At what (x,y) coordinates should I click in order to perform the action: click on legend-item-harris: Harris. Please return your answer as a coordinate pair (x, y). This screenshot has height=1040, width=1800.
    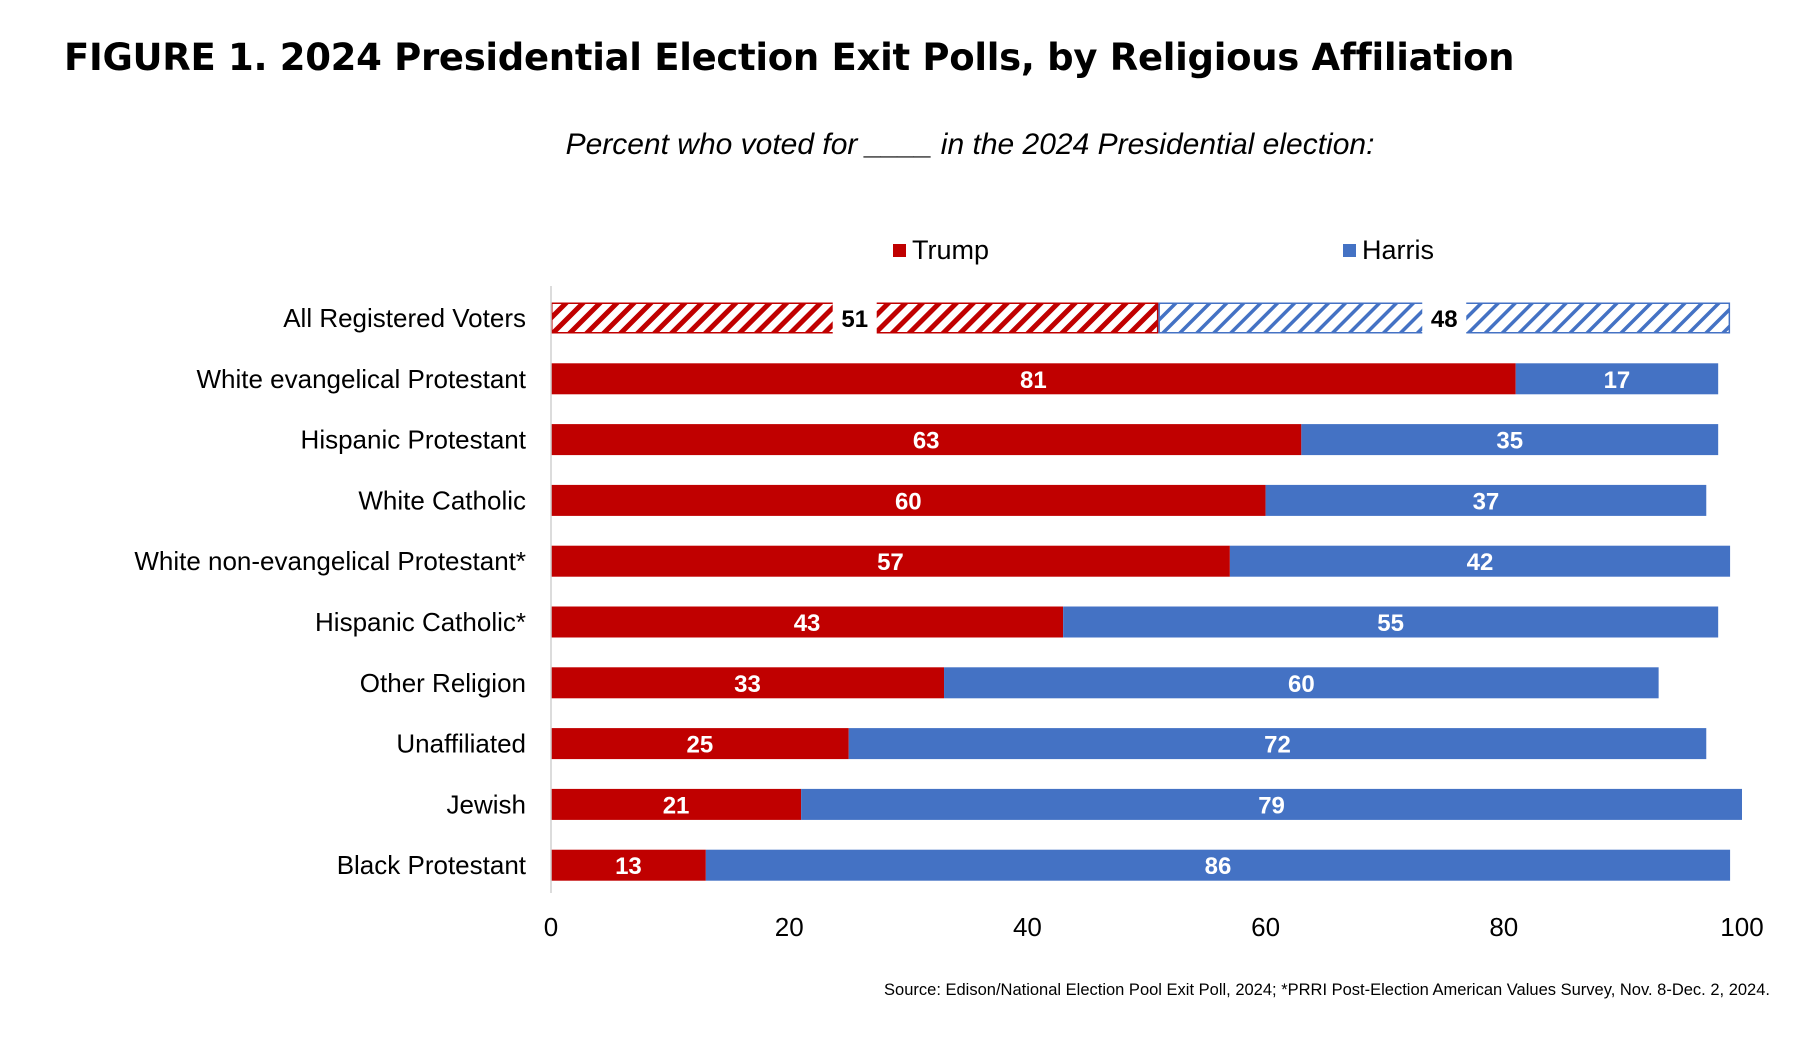
    Looking at the image, I should click on (1388, 250).